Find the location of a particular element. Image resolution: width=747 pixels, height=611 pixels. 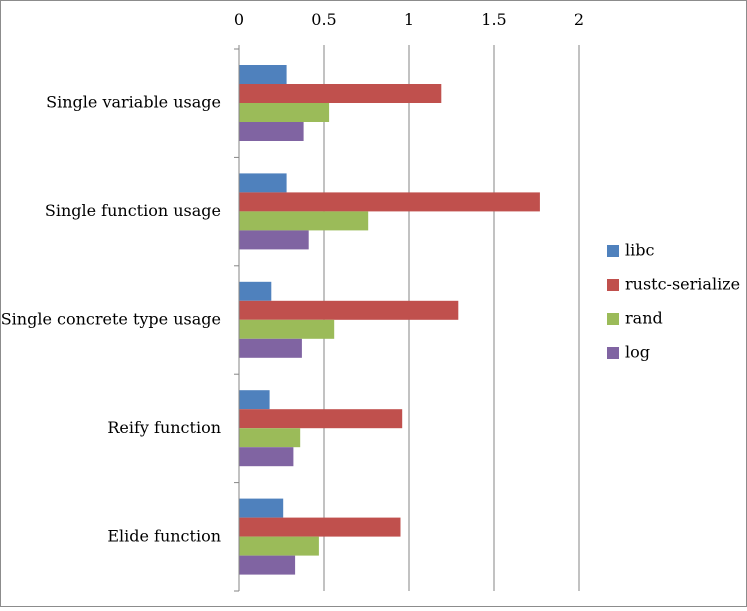

legend-swatch-libc is located at coordinates (613, 251).